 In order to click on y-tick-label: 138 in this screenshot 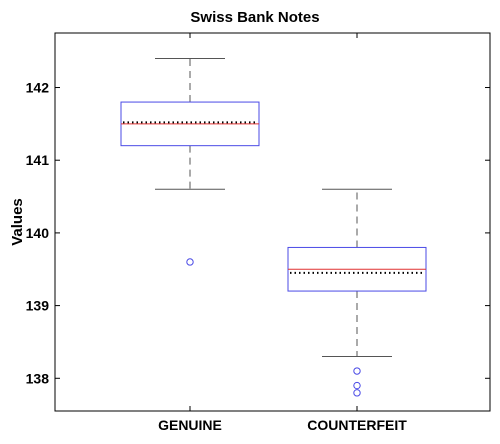, I will do `click(38, 378)`.